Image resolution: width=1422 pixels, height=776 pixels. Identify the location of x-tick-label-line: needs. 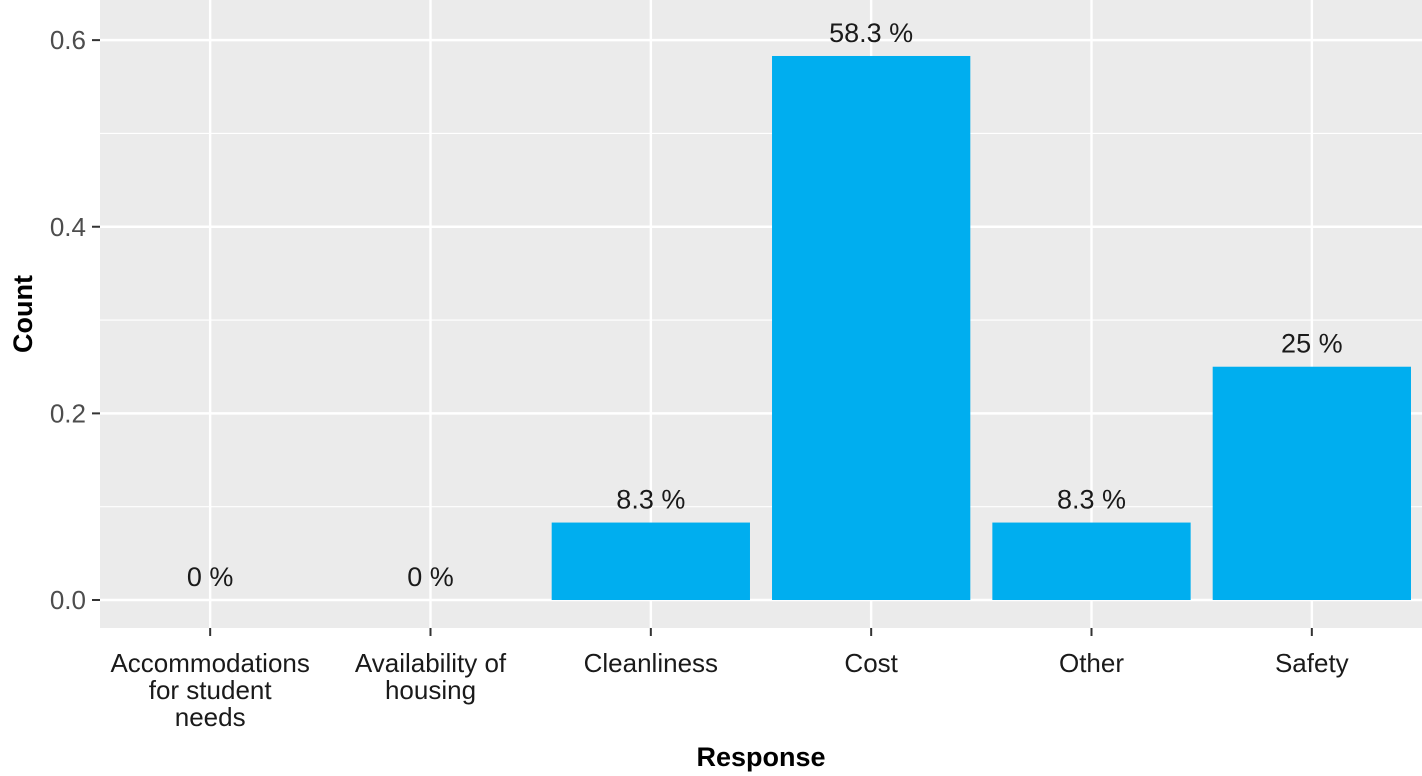
(210, 717).